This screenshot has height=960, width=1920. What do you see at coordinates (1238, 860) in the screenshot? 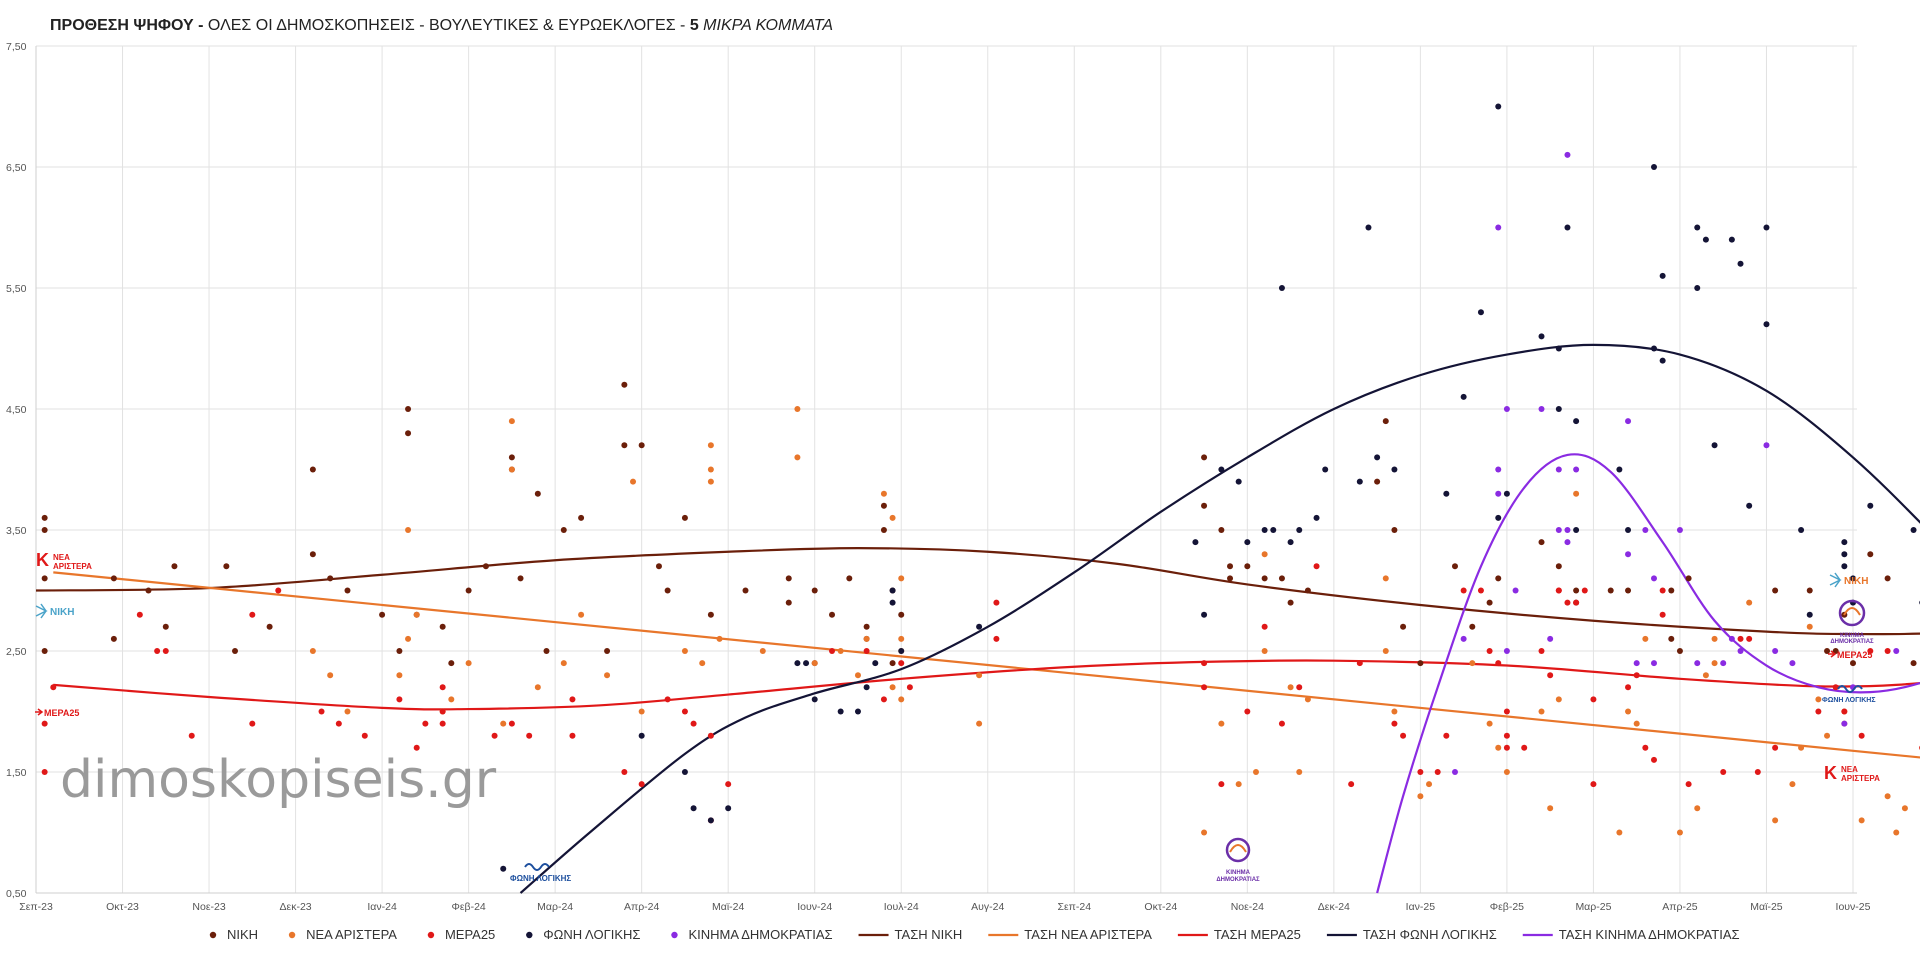
I see `kinima-logo-center: ΚΙΝΗΜΑ ΔΗΜΟΚΡΑΤΙΑΣ` at bounding box center [1238, 860].